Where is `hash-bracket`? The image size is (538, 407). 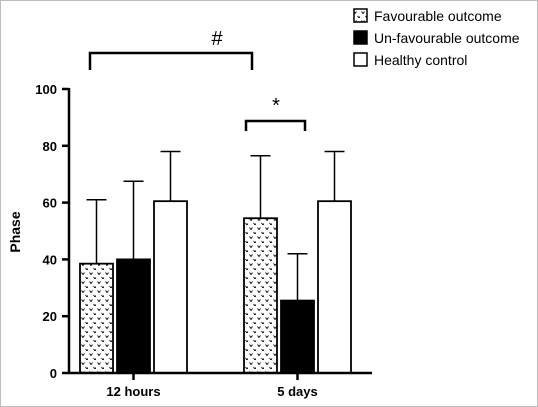 hash-bracket is located at coordinates (171, 60).